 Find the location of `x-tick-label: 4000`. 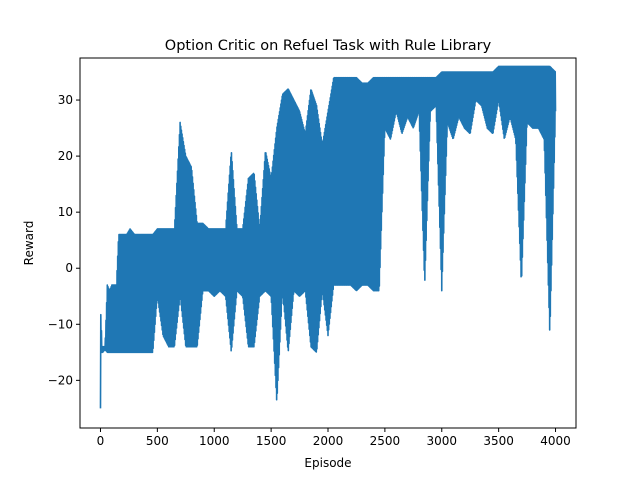

x-tick-label: 4000 is located at coordinates (555, 441).